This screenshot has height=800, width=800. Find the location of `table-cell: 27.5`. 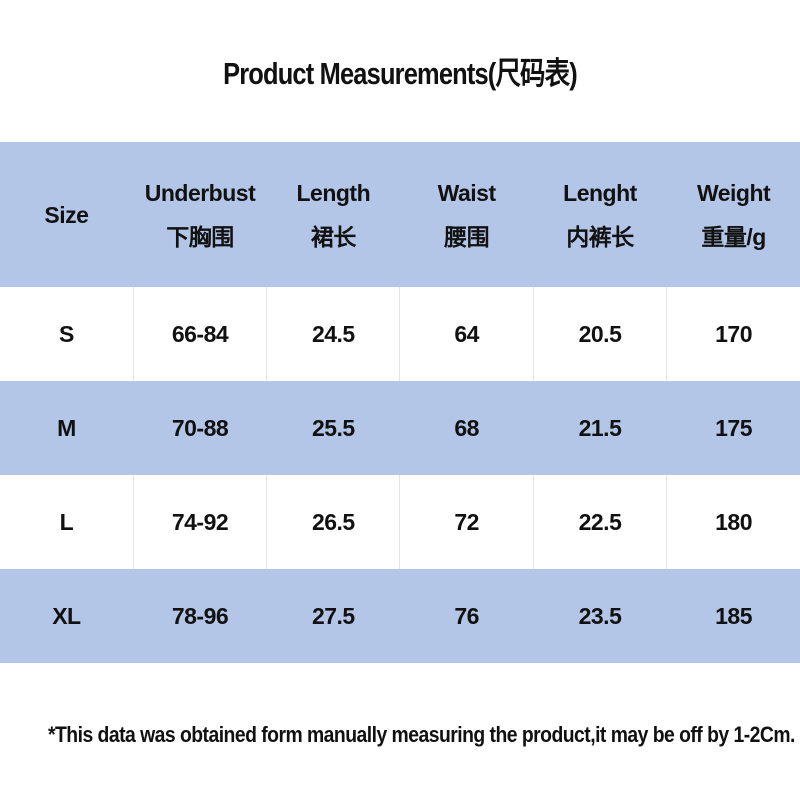

table-cell: 27.5 is located at coordinates (333, 616).